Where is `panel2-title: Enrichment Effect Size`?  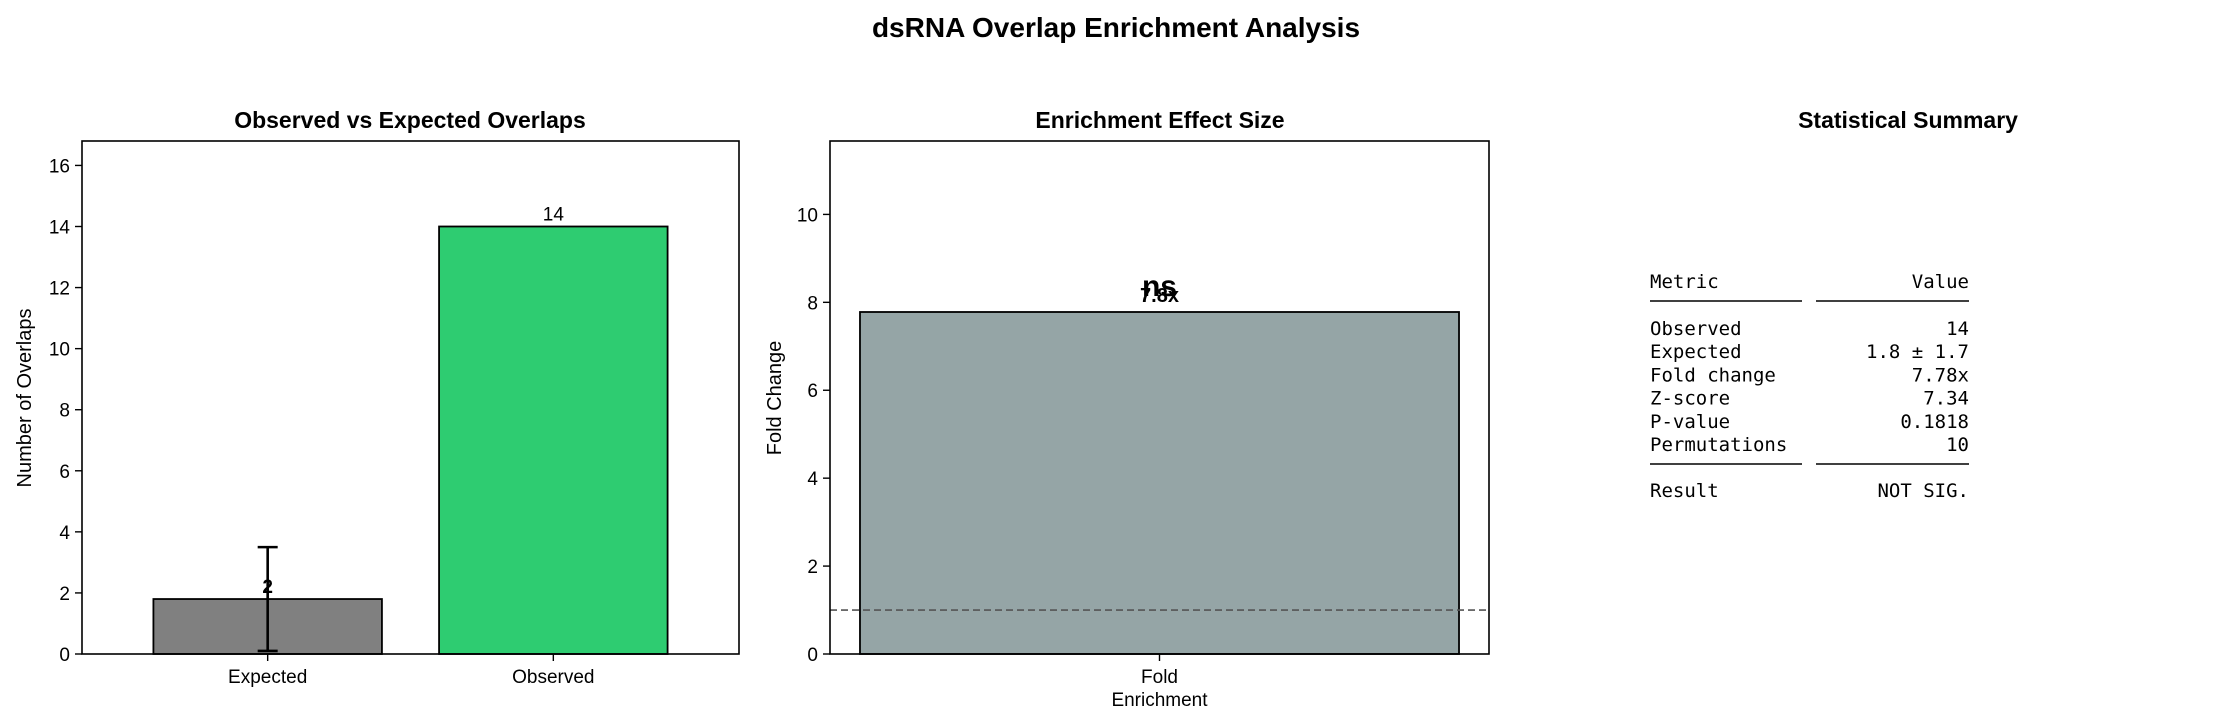 panel2-title: Enrichment Effect Size is located at coordinates (1159, 120).